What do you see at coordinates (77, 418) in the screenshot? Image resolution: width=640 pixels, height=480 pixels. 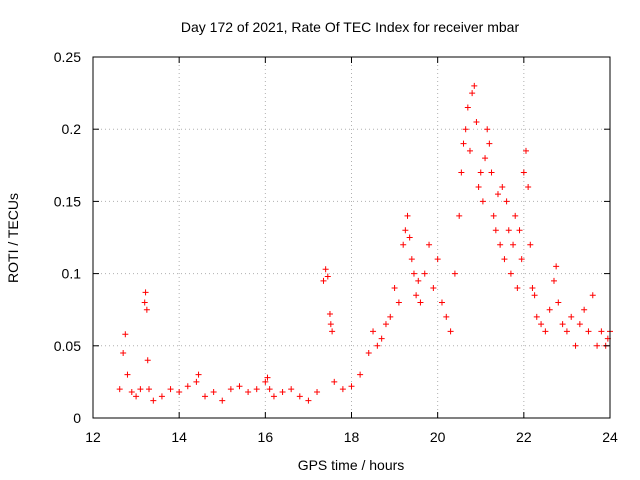 I see `y-tick-label: 0` at bounding box center [77, 418].